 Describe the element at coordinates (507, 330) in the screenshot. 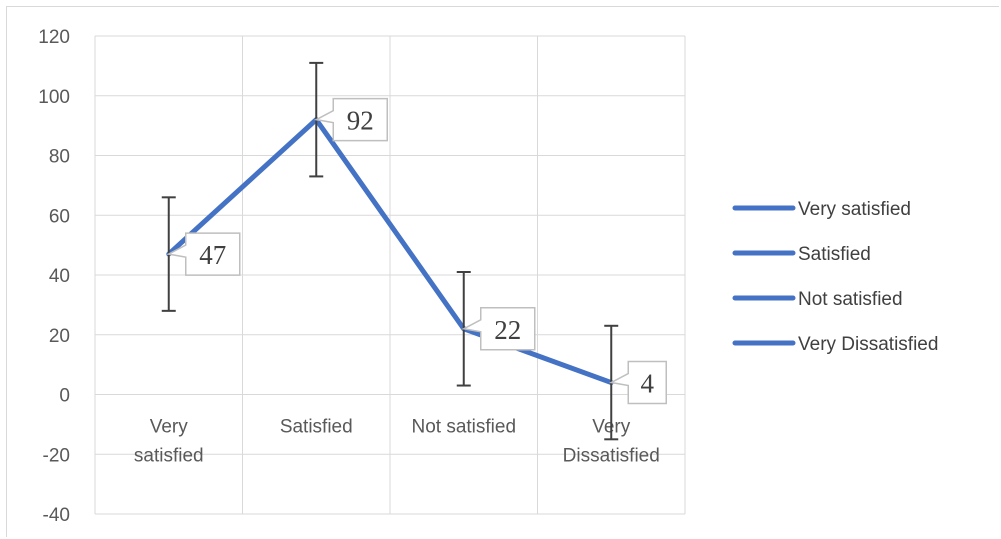

I see `data-label: 22` at that location.